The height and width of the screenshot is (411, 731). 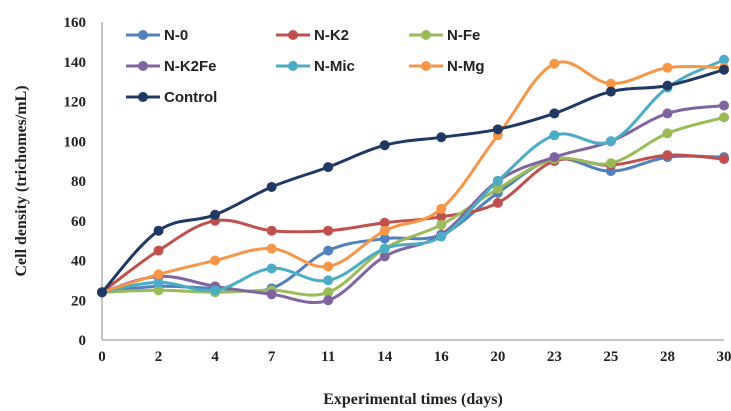 I want to click on legend-label: N-K2, so click(x=331, y=35).